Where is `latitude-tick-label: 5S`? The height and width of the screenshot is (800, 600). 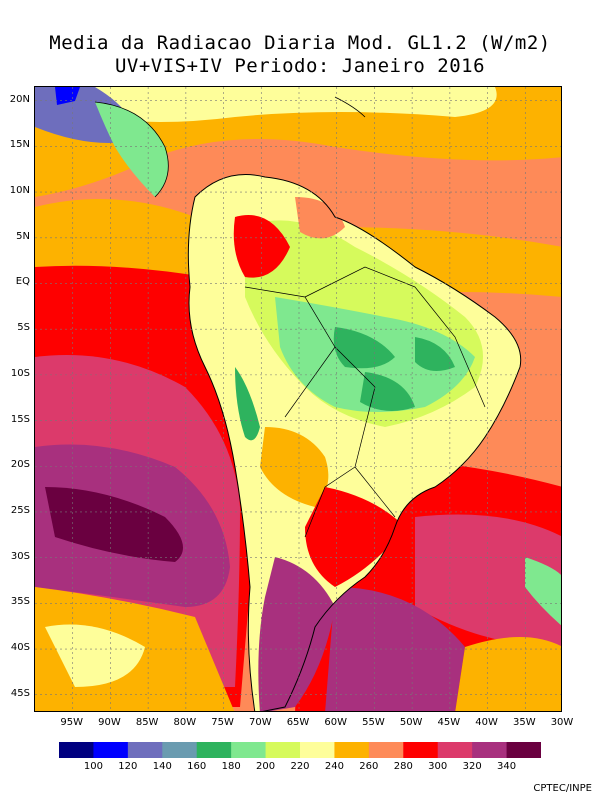 latitude-tick-label: 5S is located at coordinates (23, 328).